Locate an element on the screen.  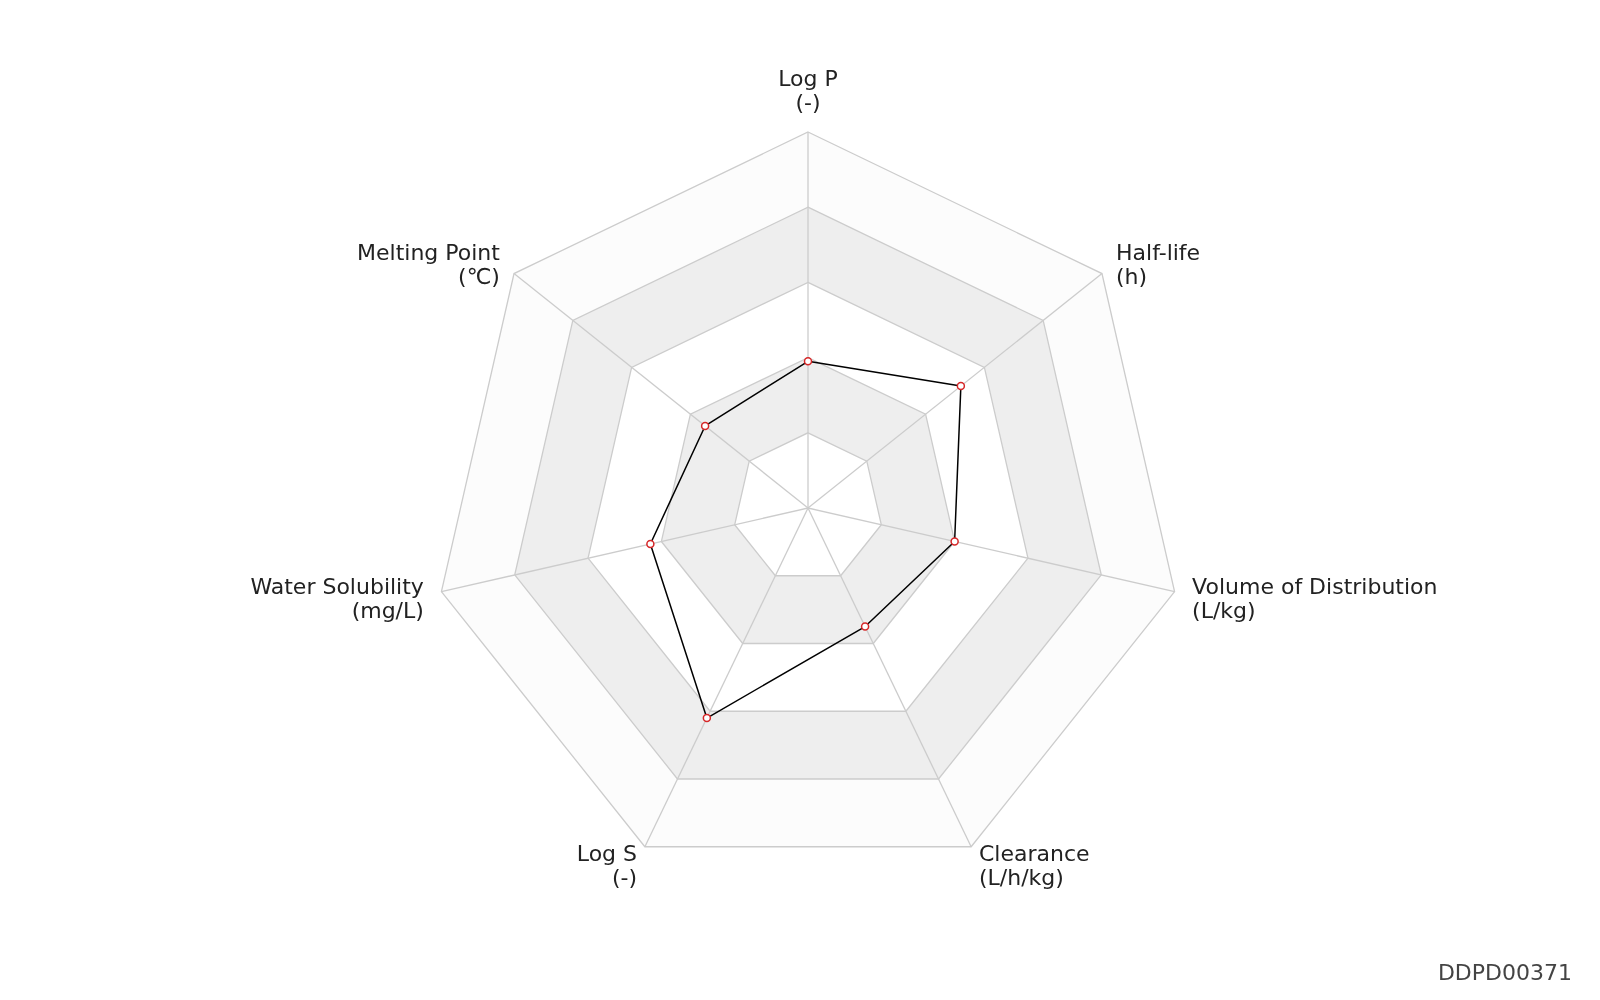
spoke-label: Volume of Distribution (L/kg) is located at coordinates (1315, 598).